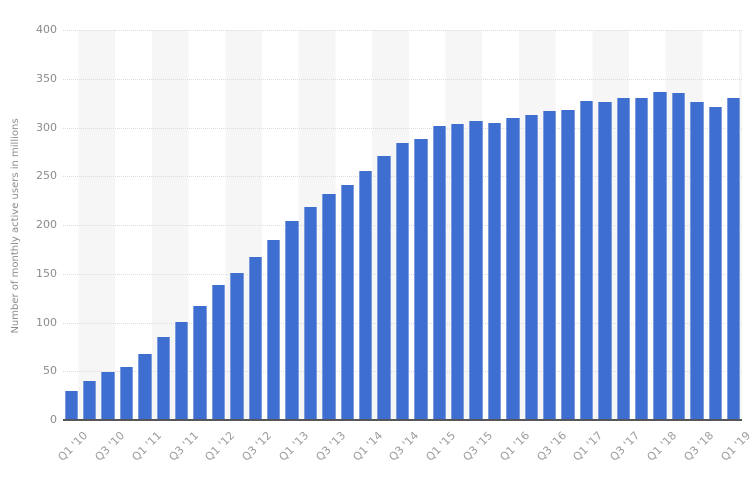 This screenshot has height=480, width=754. What do you see at coordinates (641, 259) in the screenshot?
I see `bar-Q417` at bounding box center [641, 259].